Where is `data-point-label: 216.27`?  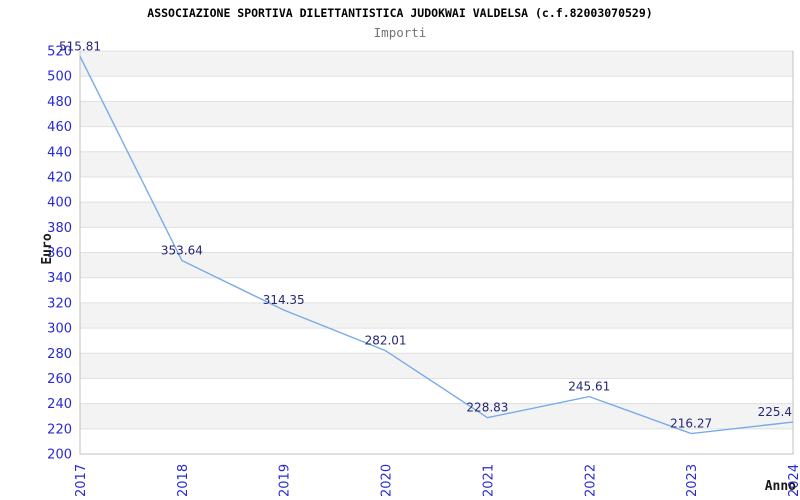
data-point-label: 216.27 is located at coordinates (691, 424).